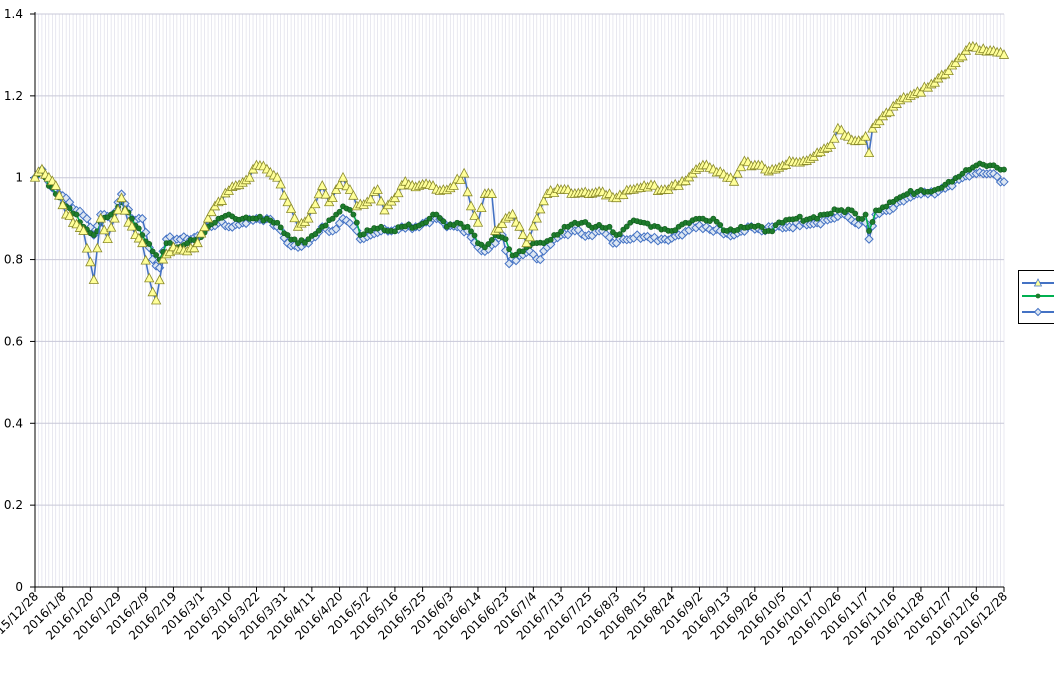 This screenshot has width=1054, height=675. What do you see at coordinates (13, 14) in the screenshot?
I see `y-tick-label: 1.4` at bounding box center [13, 14].